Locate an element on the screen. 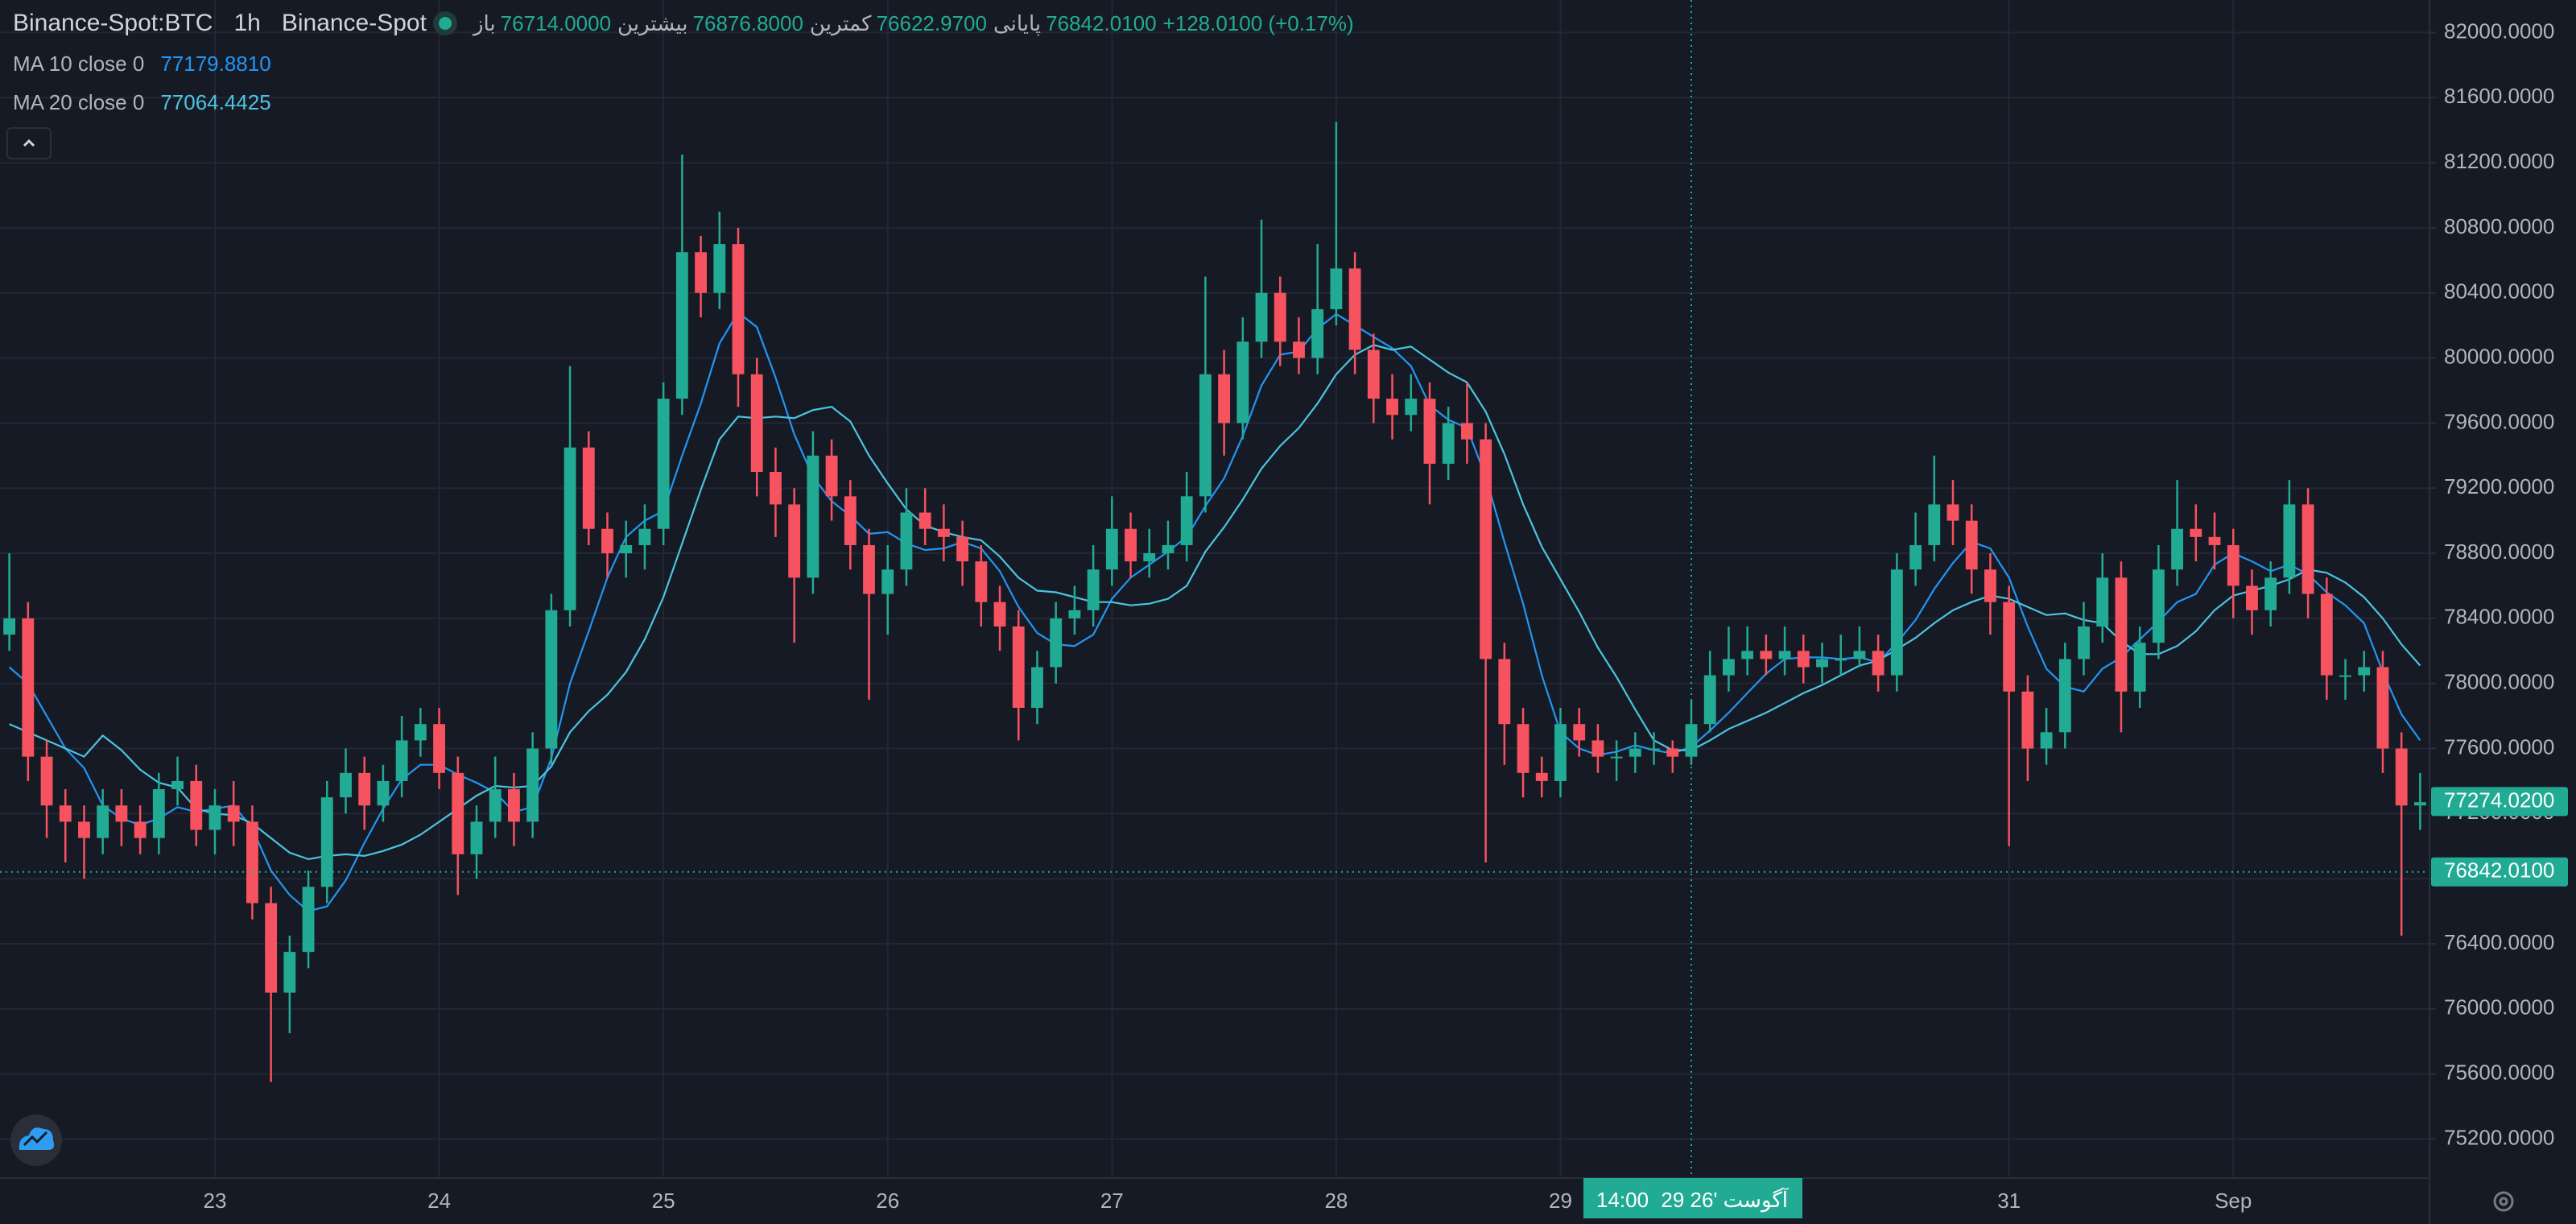 The image size is (2576, 1224). legend-name: MA 20 close 0 is located at coordinates (79, 102).